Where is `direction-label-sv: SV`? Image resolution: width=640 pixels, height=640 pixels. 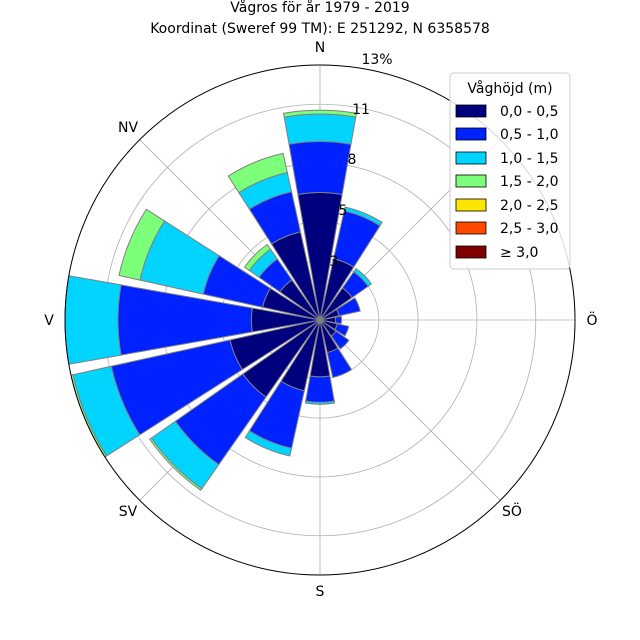
direction-label-sv: SV is located at coordinates (128, 512).